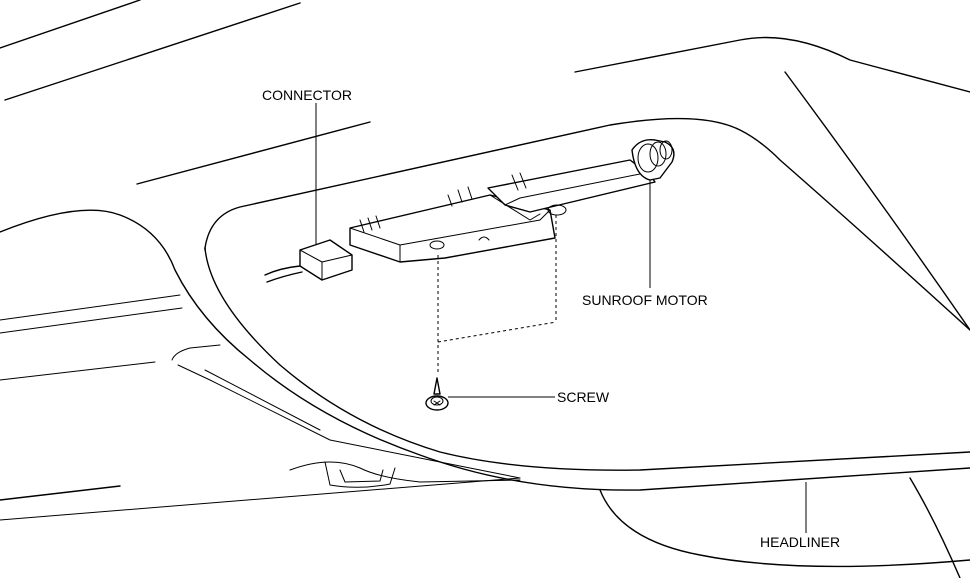  Describe the element at coordinates (437, 394) in the screenshot. I see `screw-part` at that location.